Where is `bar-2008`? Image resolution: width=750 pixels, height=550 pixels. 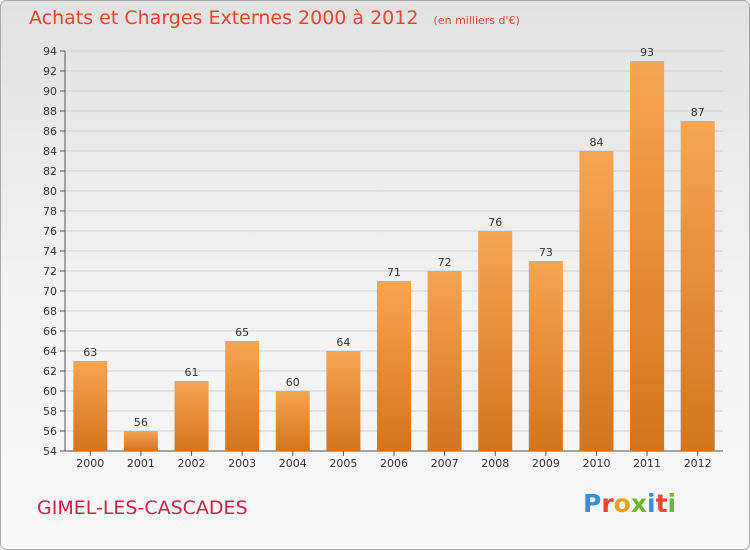 bar-2008 is located at coordinates (495, 341).